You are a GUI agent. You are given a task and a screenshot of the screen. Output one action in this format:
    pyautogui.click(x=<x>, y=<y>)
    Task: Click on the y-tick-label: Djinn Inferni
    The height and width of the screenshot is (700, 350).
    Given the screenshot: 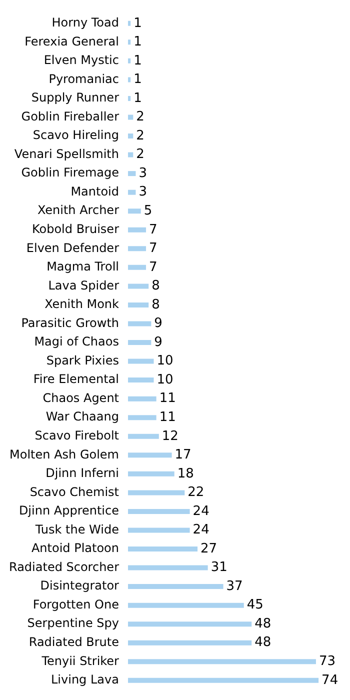 What is the action you would take?
    pyautogui.click(x=82, y=473)
    